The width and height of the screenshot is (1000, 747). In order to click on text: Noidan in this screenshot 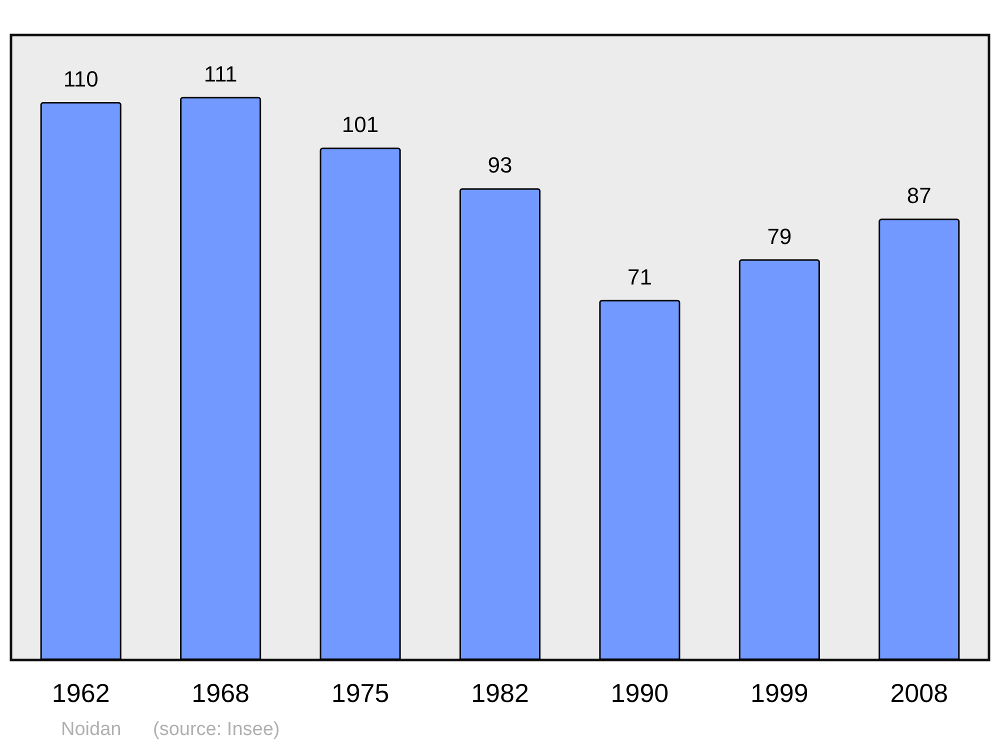, I will do `click(91, 729)`.